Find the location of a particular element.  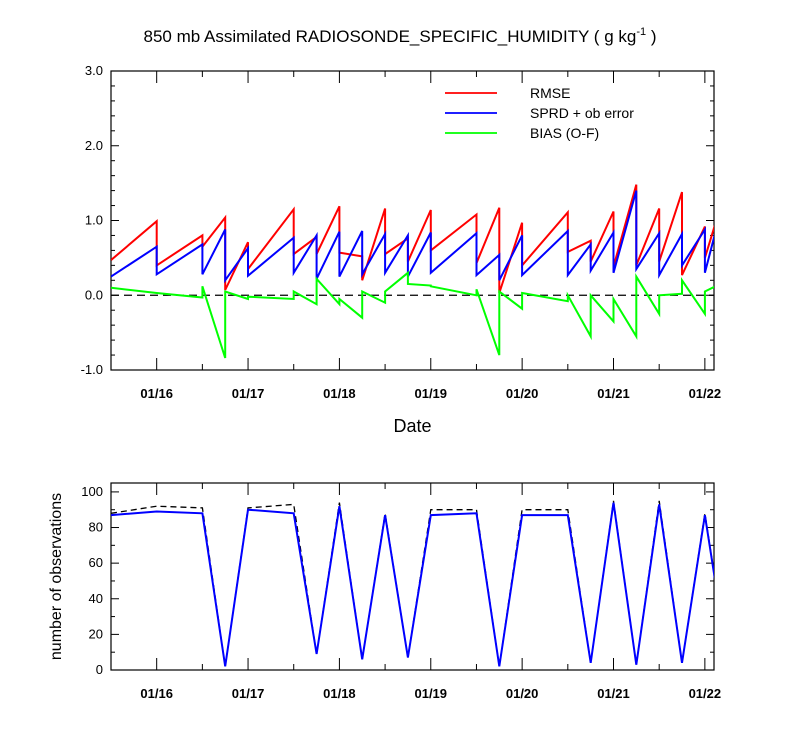

top-ytick-label: 1.0 is located at coordinates (94, 220).